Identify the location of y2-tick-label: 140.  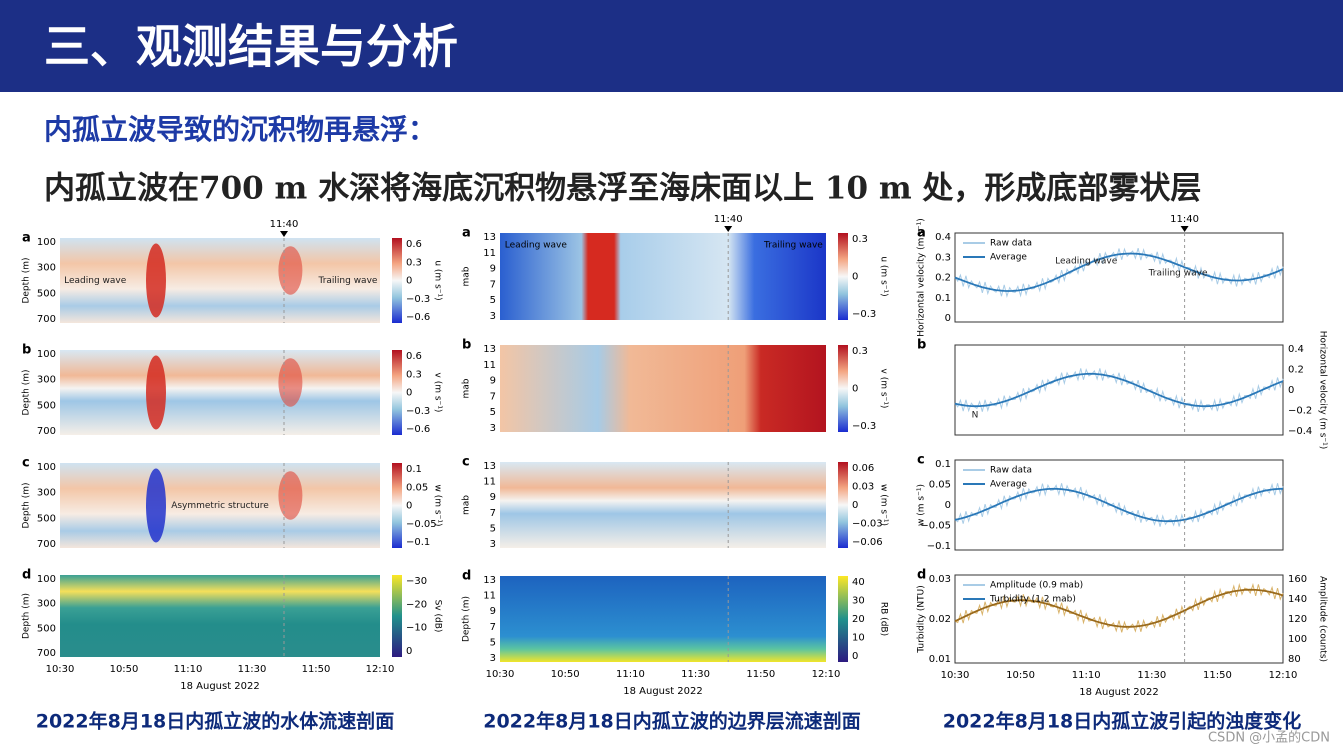
(1297, 599).